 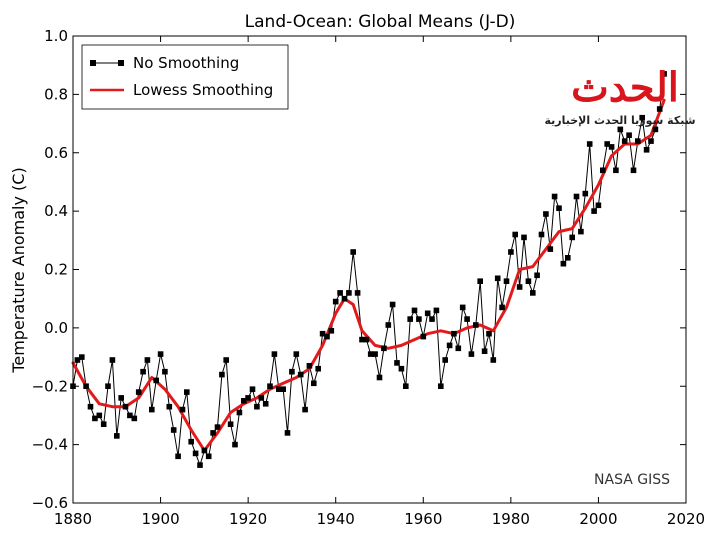 I want to click on watermark-logo: الحدث شبكة سوريا الحدث الإخبارية, so click(x=619, y=95).